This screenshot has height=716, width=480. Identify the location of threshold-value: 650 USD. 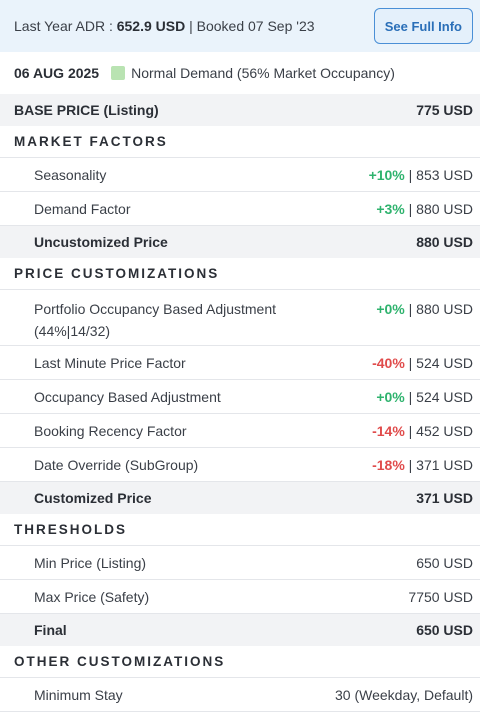
(444, 562).